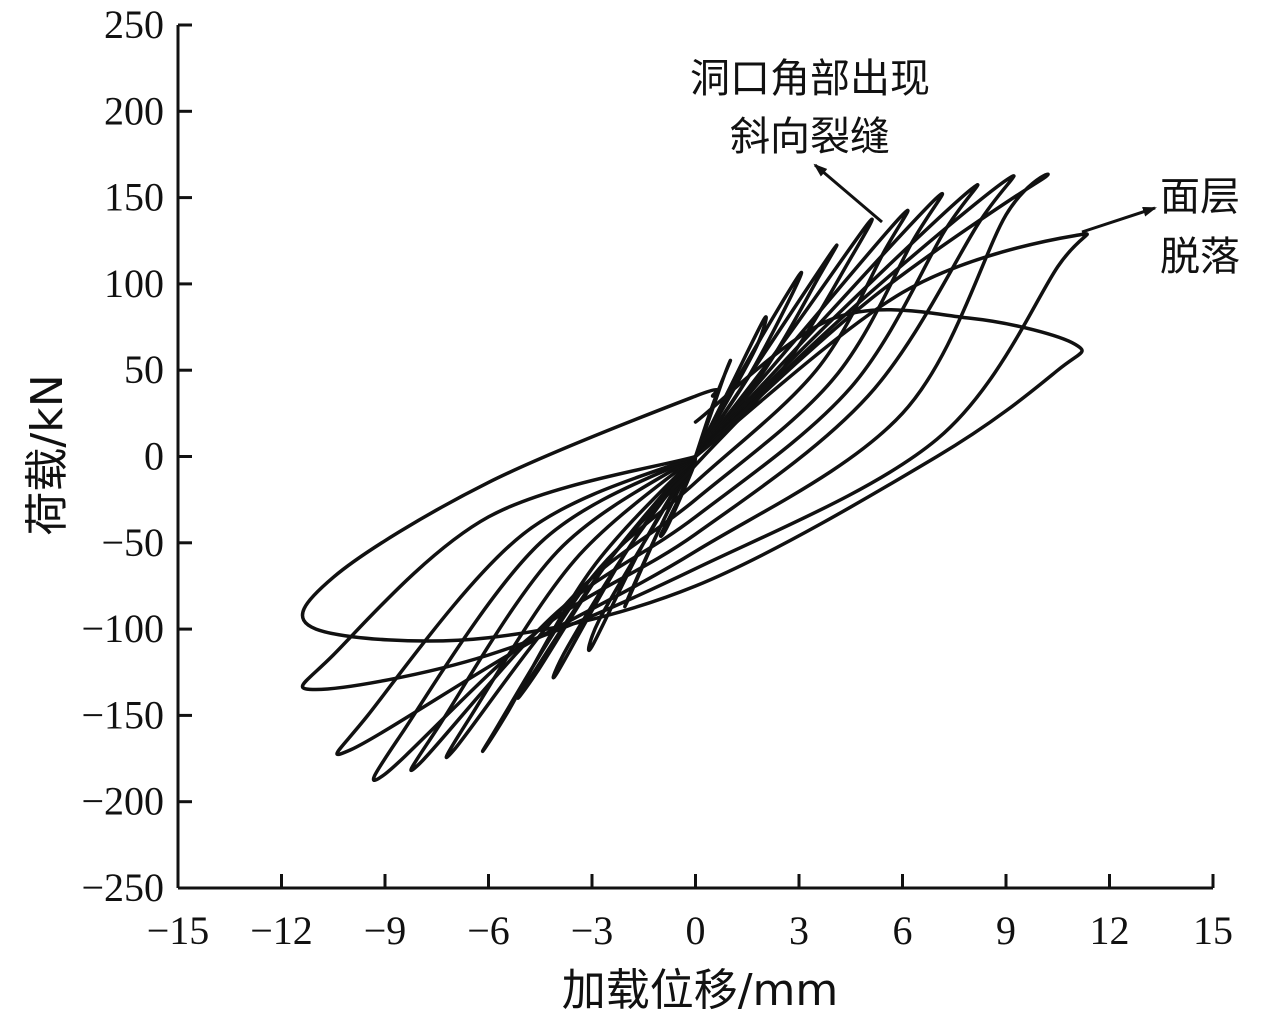 This screenshot has width=1277, height=1021. I want to click on y-tick-label: 100, so click(134, 283).